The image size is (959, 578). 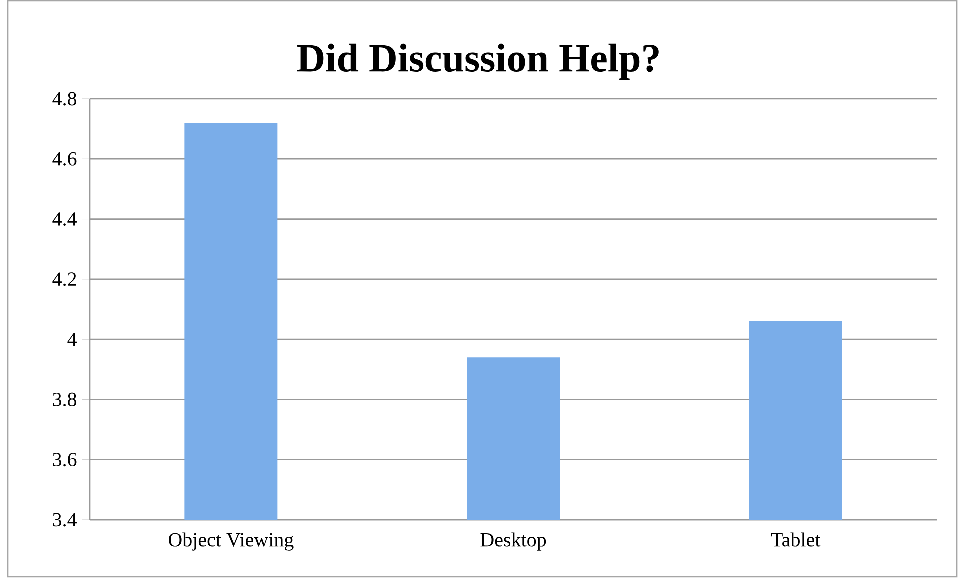 What do you see at coordinates (64, 159) in the screenshot?
I see `y-tick-label: 4.6` at bounding box center [64, 159].